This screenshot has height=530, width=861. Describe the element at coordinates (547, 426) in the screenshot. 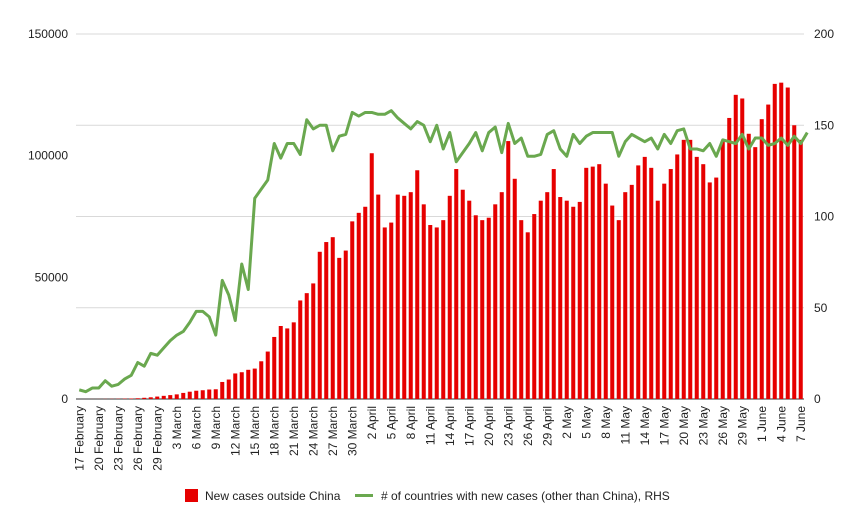

I see `x-tick-label: 29 April` at that location.